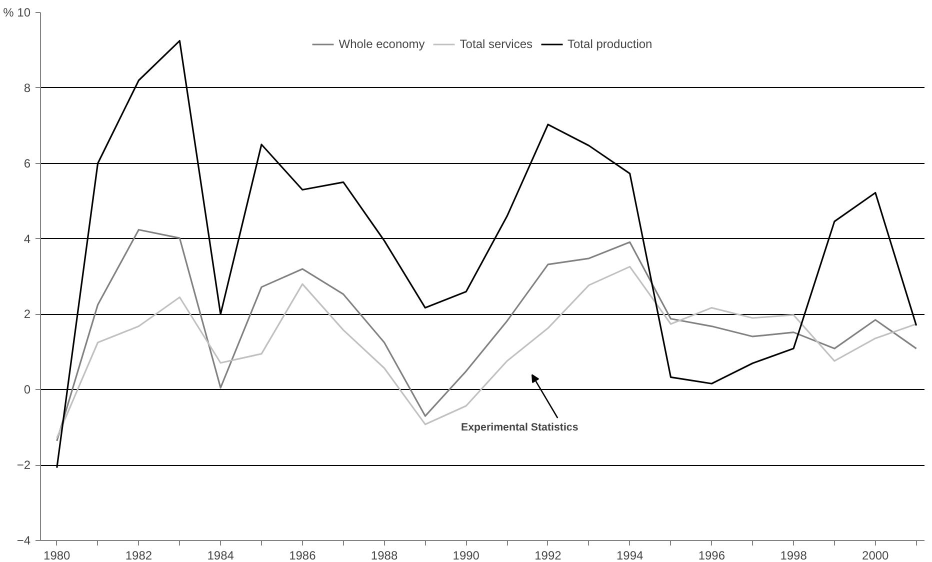 This screenshot has width=932, height=562. I want to click on y-tick-label: % 10, so click(17, 13).